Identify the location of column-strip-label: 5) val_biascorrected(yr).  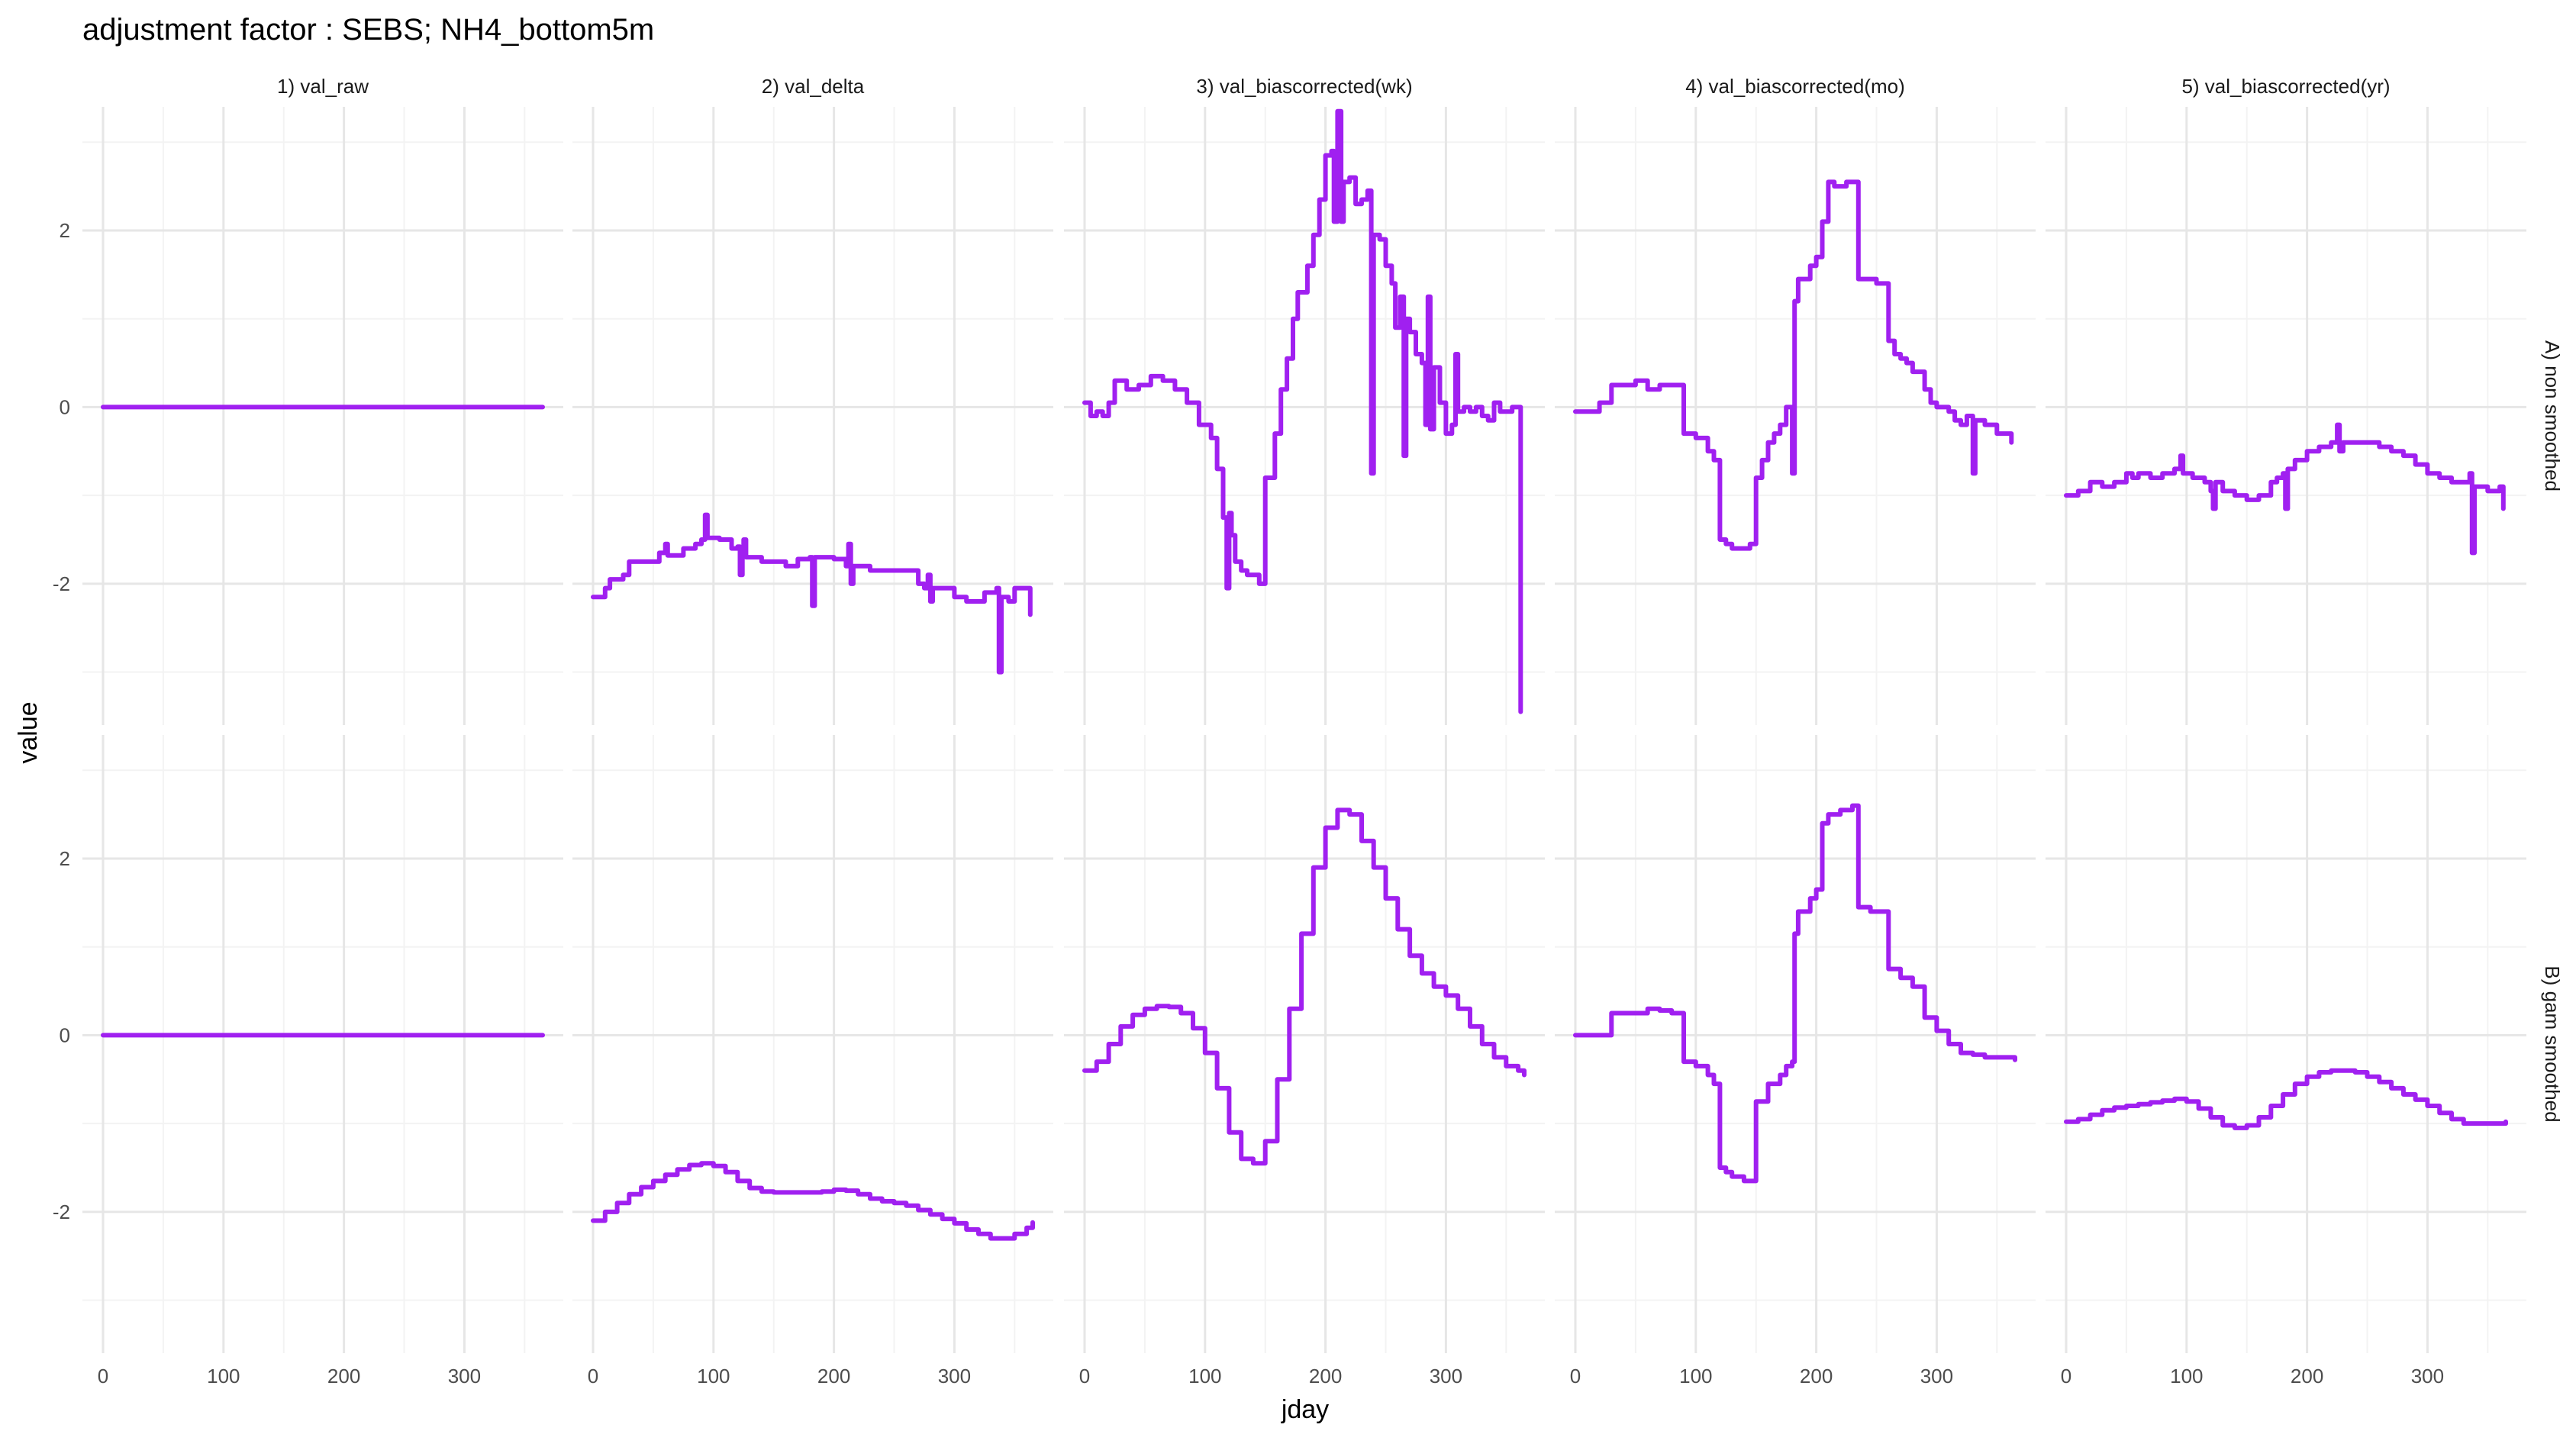
(2285, 87).